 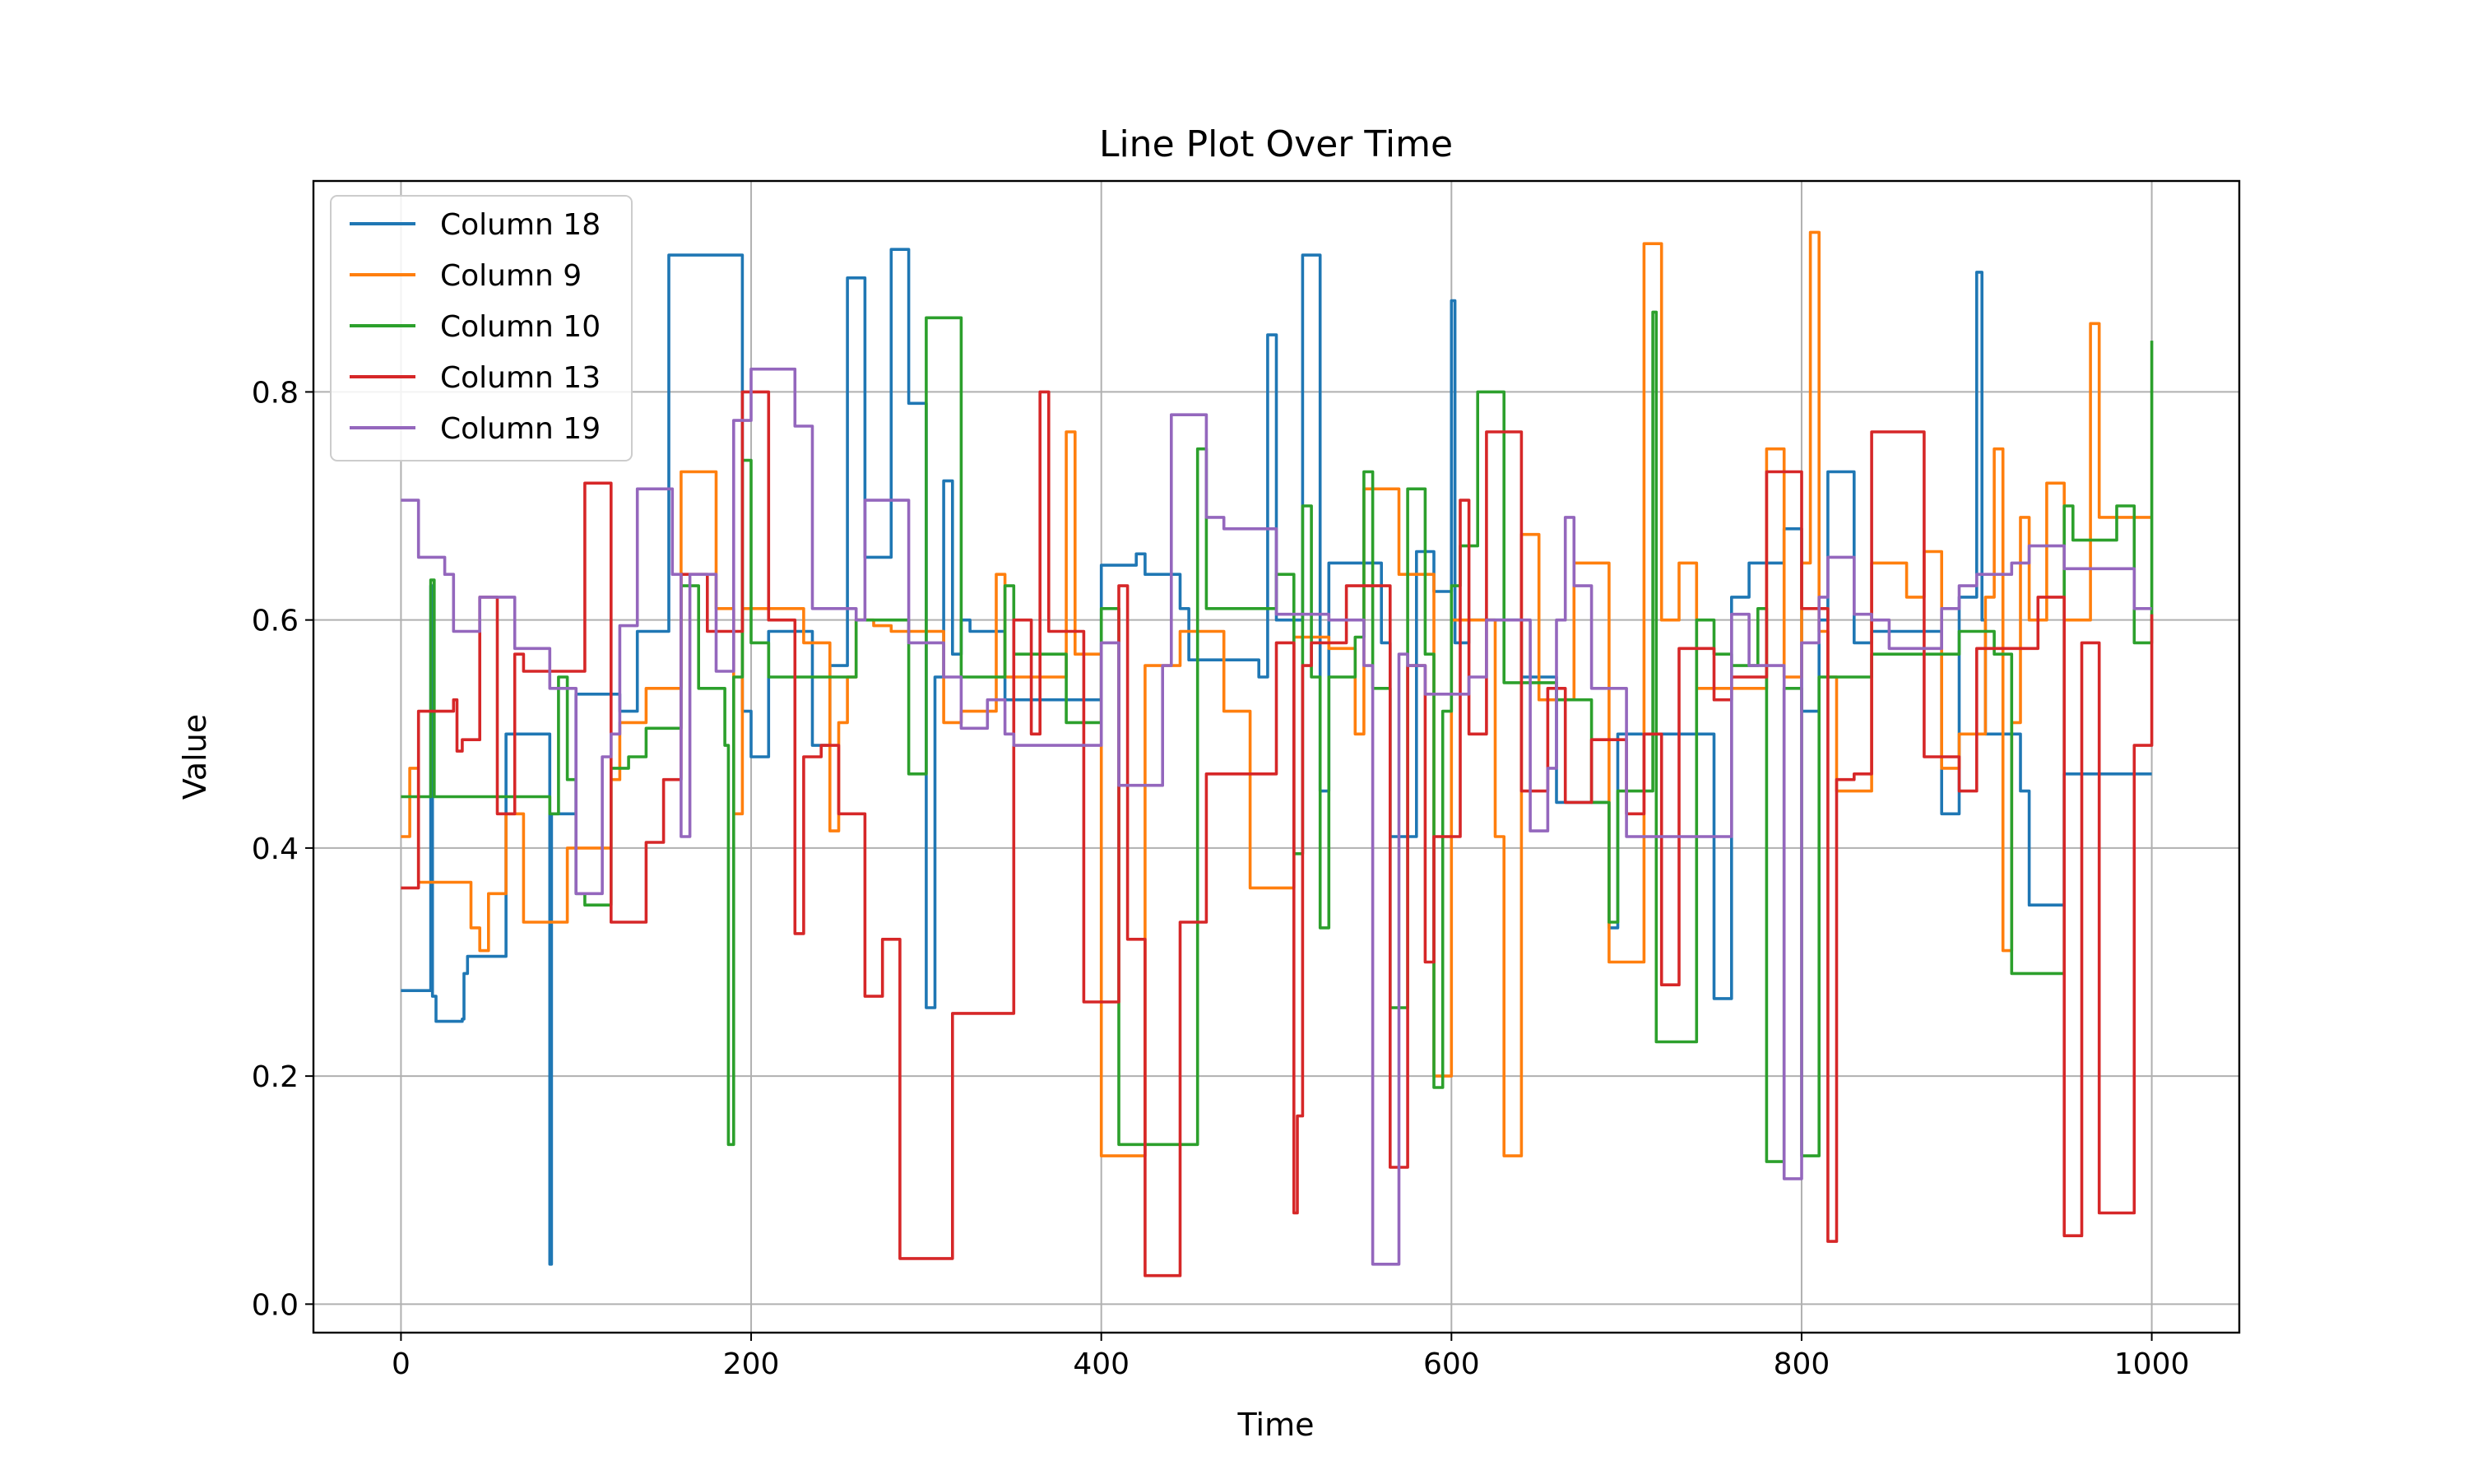 I want to click on y-tick-label: 0.2, so click(x=275, y=1077).